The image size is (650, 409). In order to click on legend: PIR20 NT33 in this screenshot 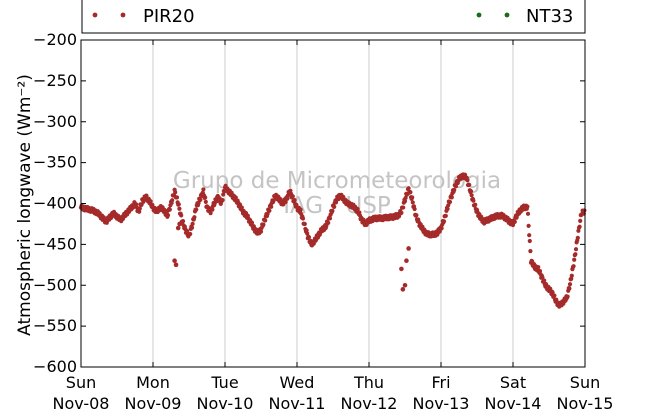, I will do `click(333, 17)`.